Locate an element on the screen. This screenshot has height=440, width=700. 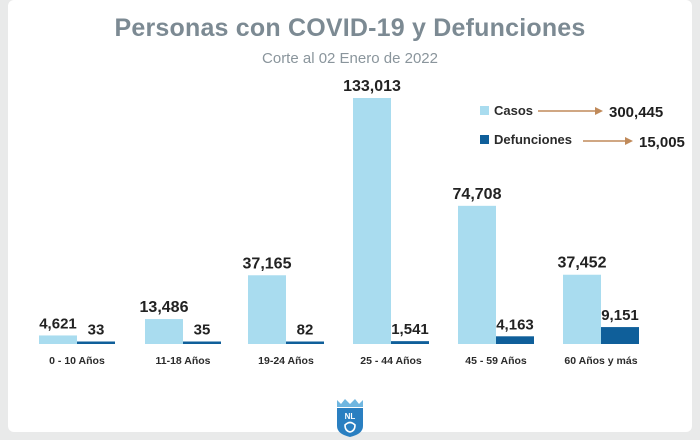
label-defunciones-4: 4,163 is located at coordinates (515, 324).